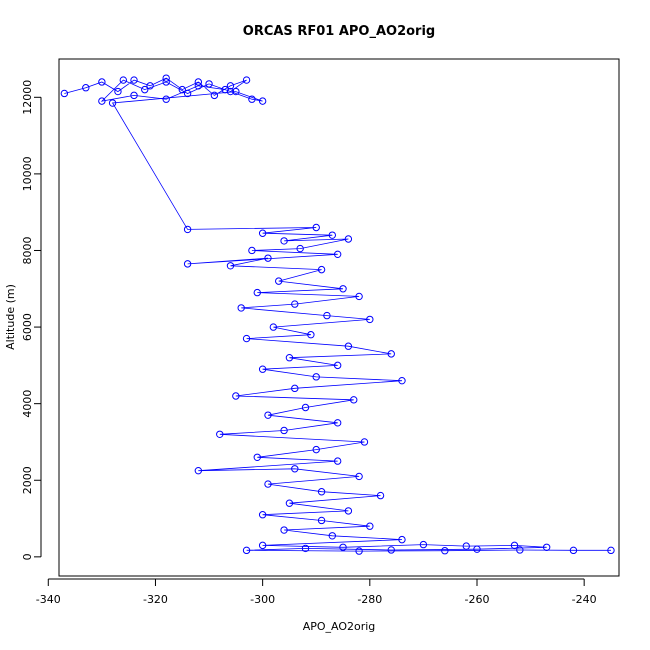 This screenshot has width=650, height=650. What do you see at coordinates (339, 626) in the screenshot?
I see `x-axis-label: APO_AO2orig` at bounding box center [339, 626].